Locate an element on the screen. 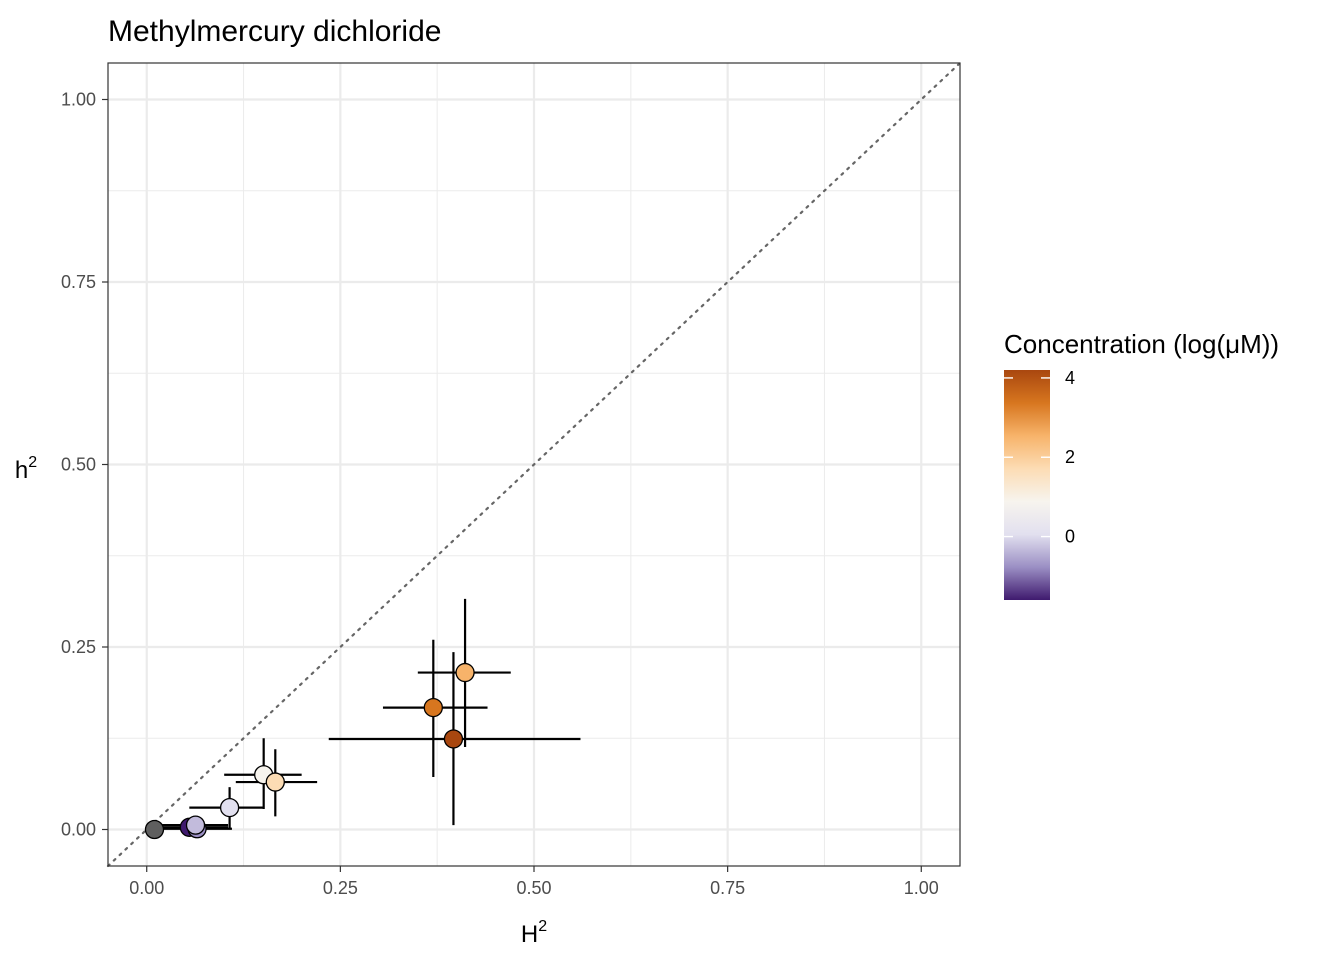  legend-tick-label: 2 is located at coordinates (1070, 457).